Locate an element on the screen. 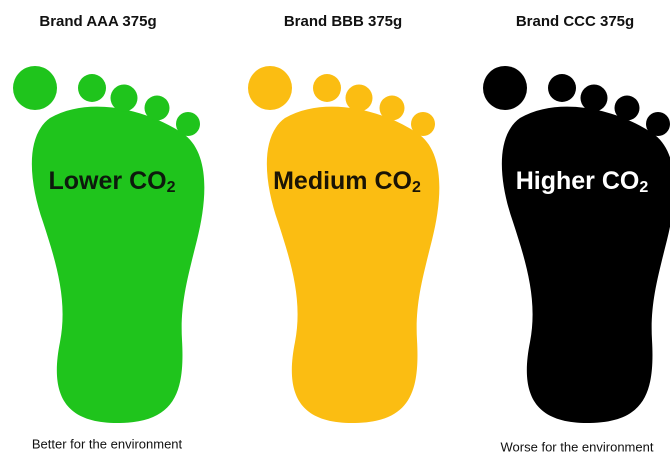 The height and width of the screenshot is (456, 670). co2-label: Lower CO is located at coordinates (108, 181).